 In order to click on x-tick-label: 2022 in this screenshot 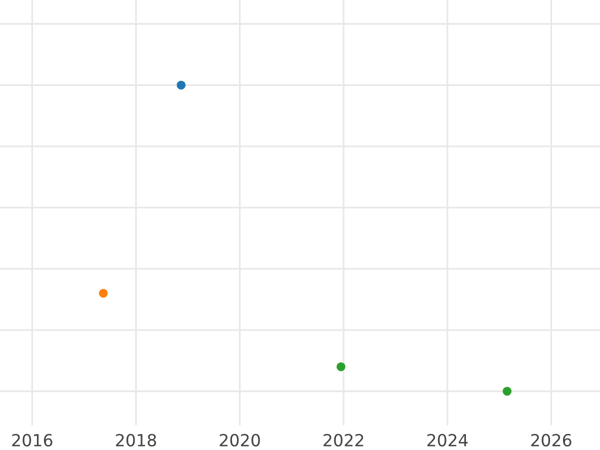, I will do `click(344, 440)`.